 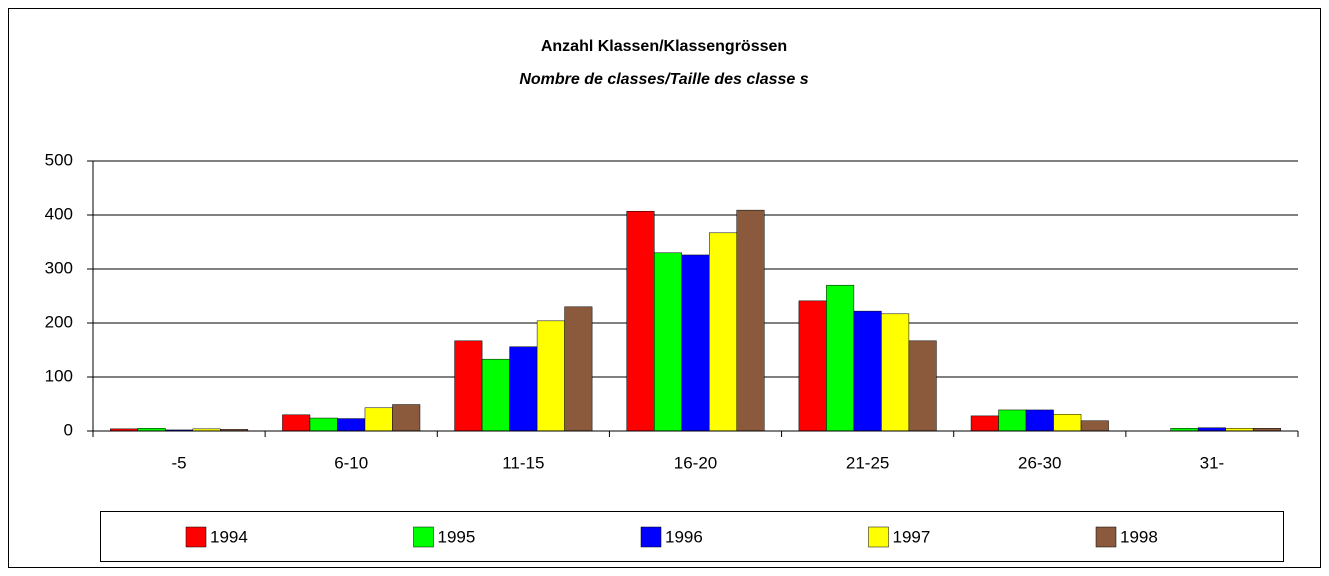 What do you see at coordinates (179, 462) in the screenshot?
I see `x-tick-label: -5` at bounding box center [179, 462].